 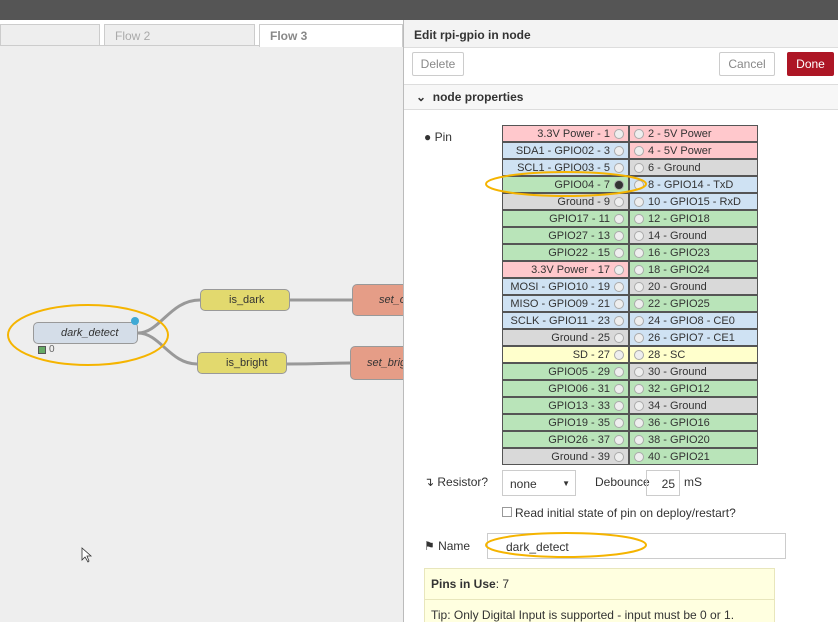 What do you see at coordinates (693, 269) in the screenshot?
I see `pin-cell: 18 - GPIO24` at bounding box center [693, 269].